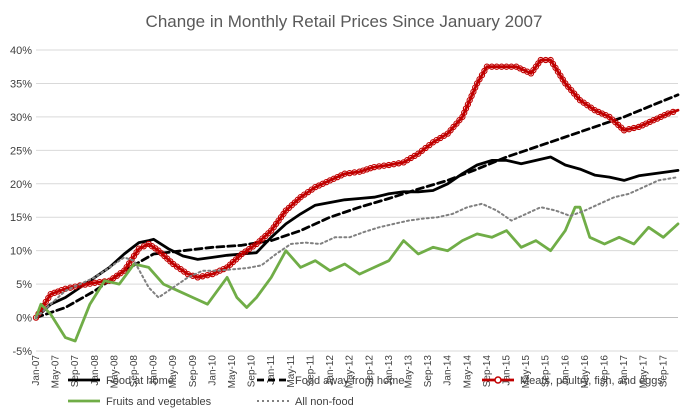  Describe the element at coordinates (624, 370) in the screenshot. I see `x-tick-label: Jan-17` at that location.